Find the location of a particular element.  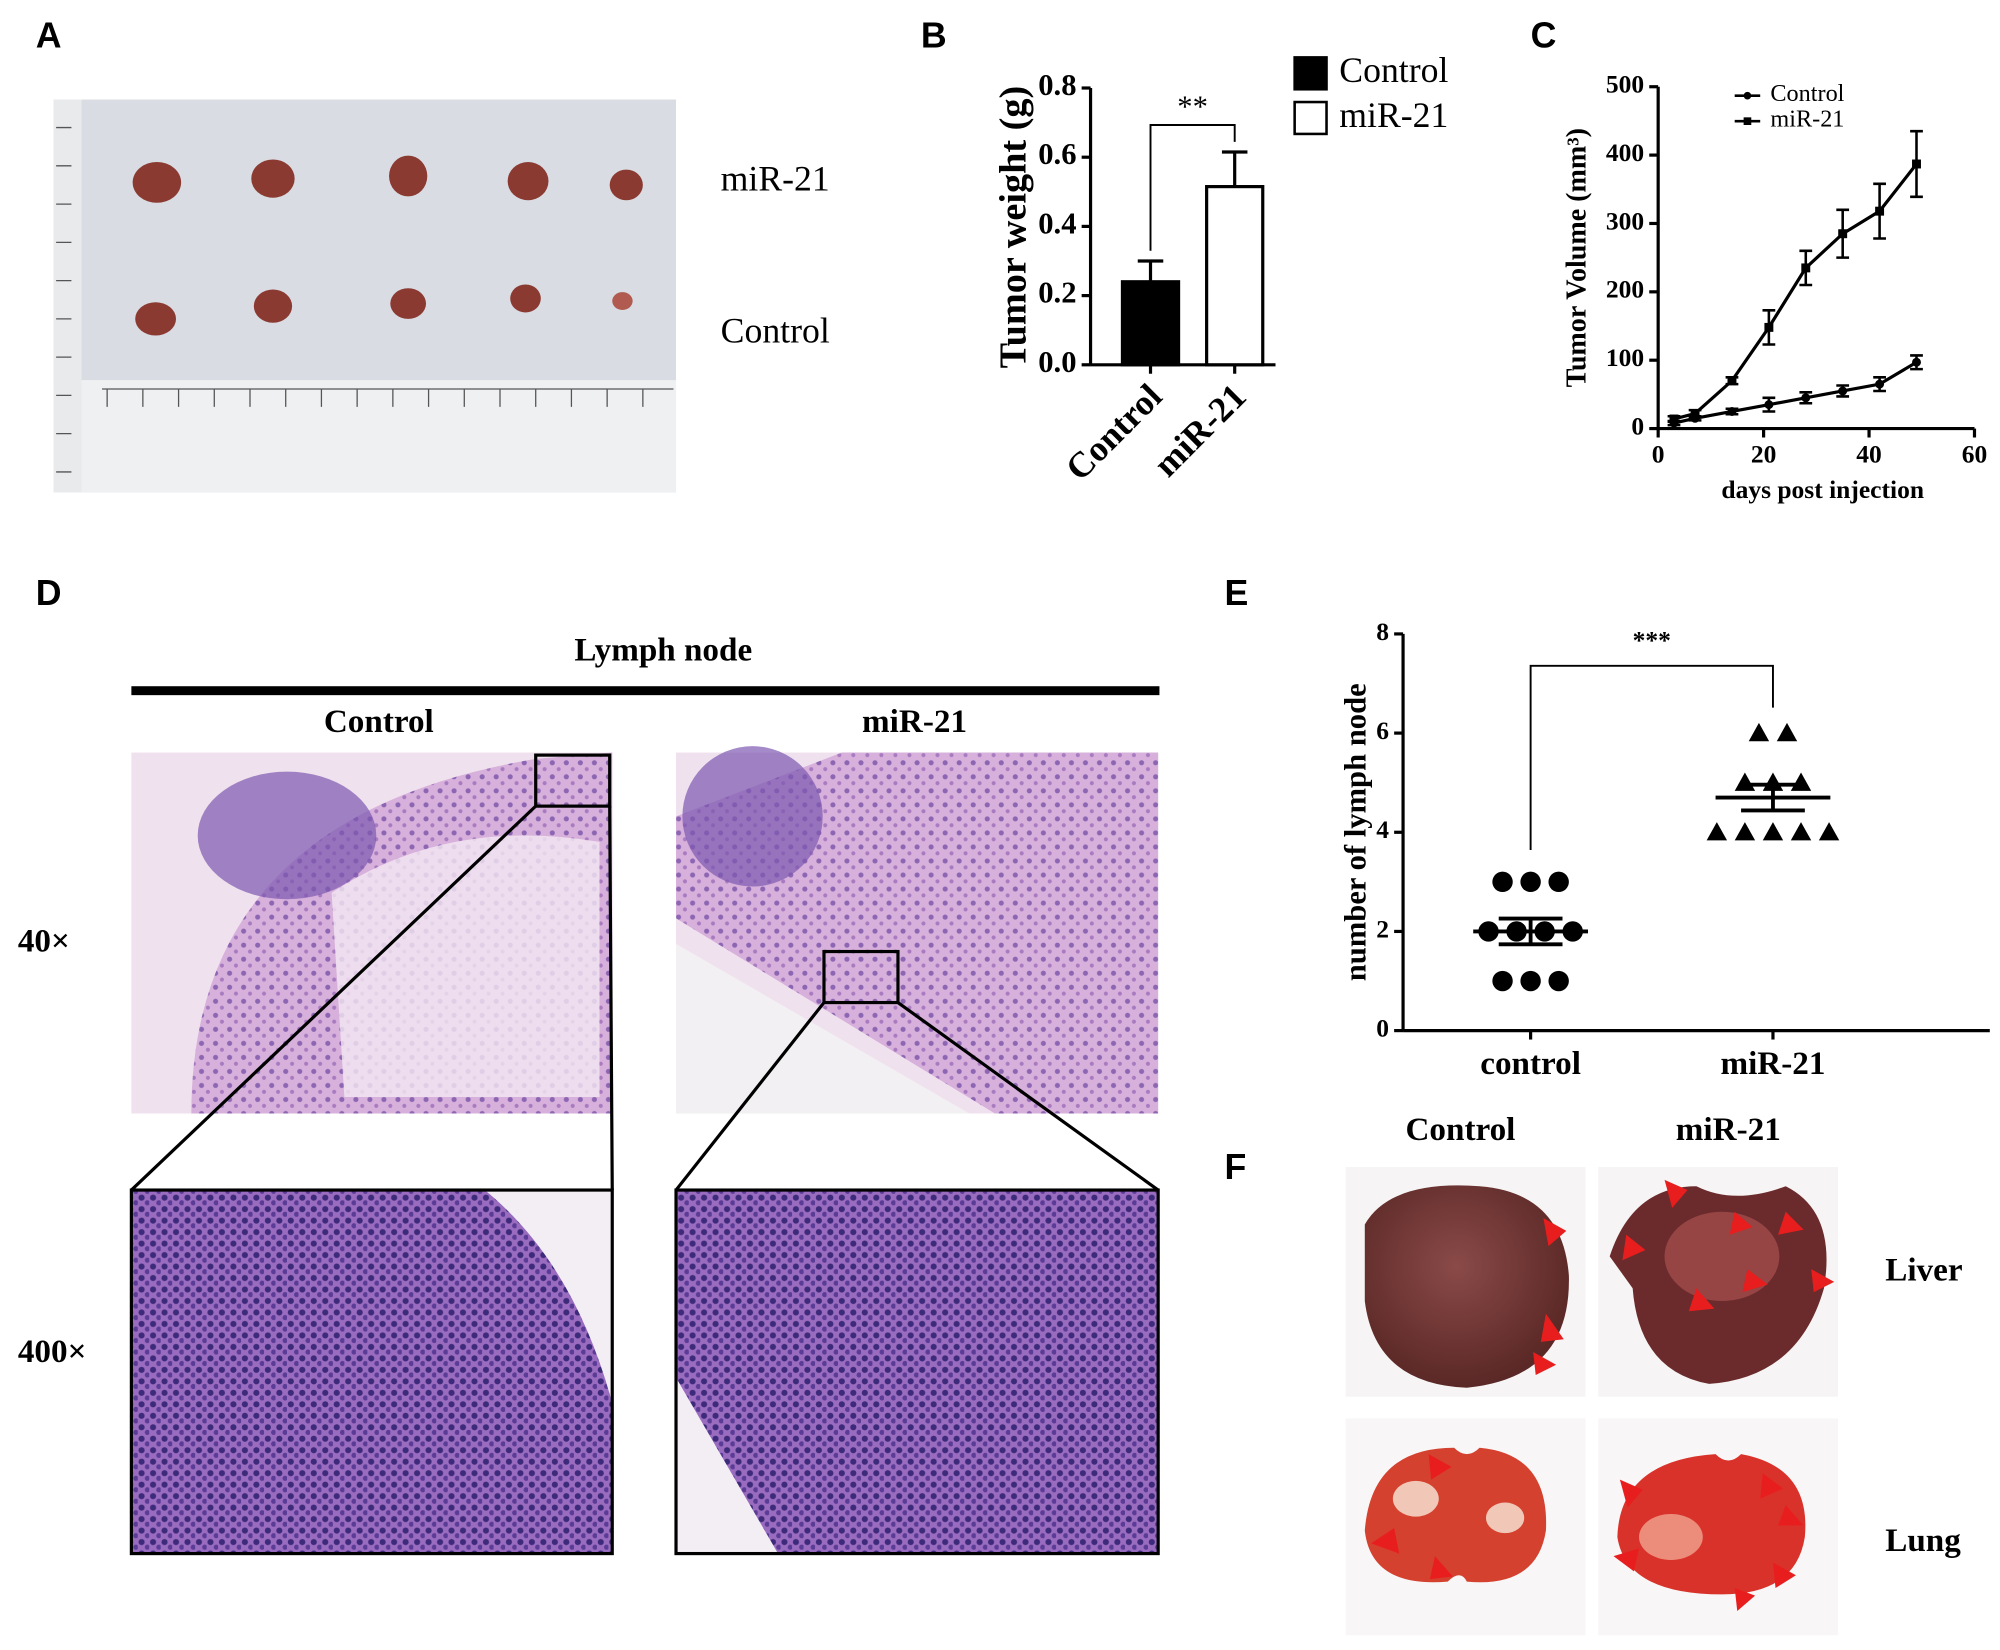

row-label: miR-21 is located at coordinates (775, 179).